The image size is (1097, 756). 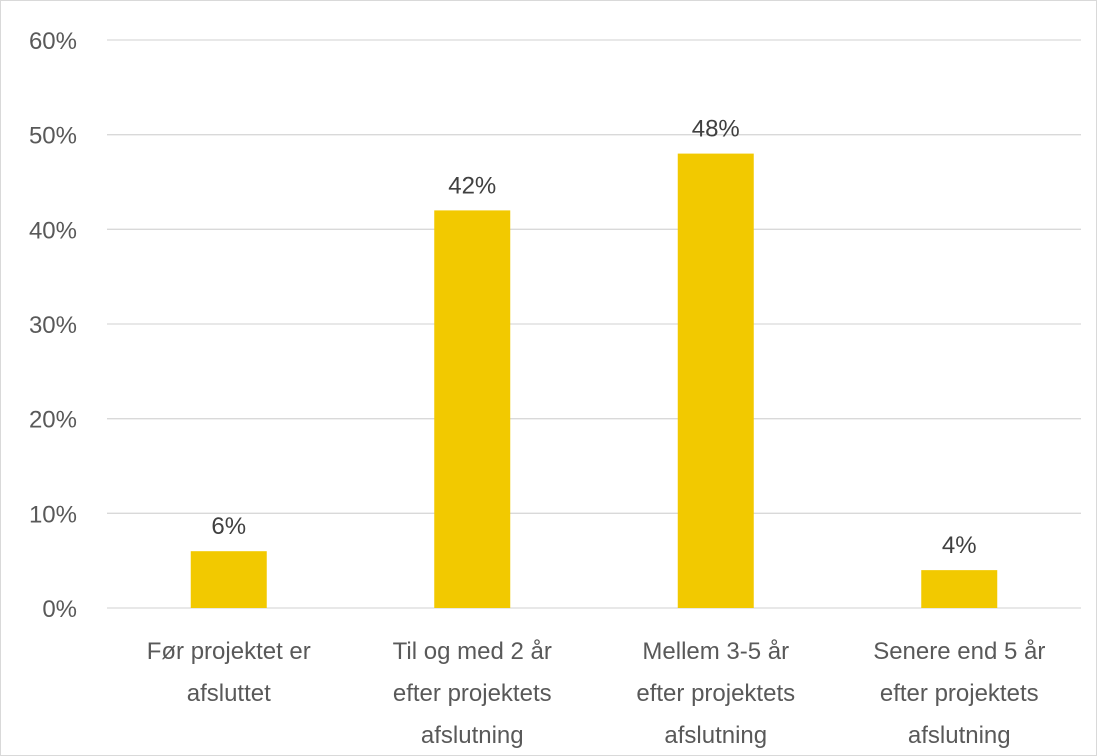 I want to click on data-label: 4%, so click(x=959, y=545).